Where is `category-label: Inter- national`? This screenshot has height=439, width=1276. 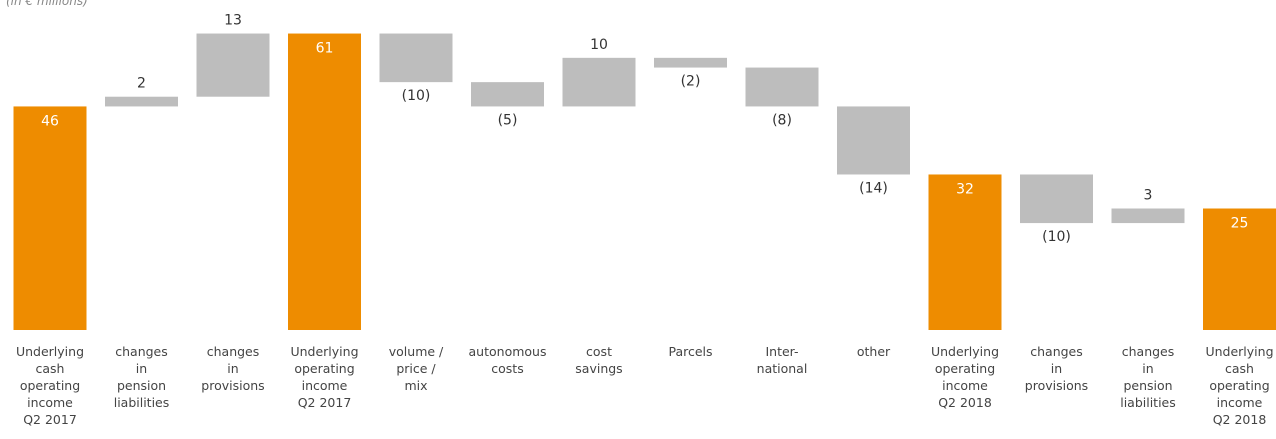
category-label: Inter- national is located at coordinates (782, 360).